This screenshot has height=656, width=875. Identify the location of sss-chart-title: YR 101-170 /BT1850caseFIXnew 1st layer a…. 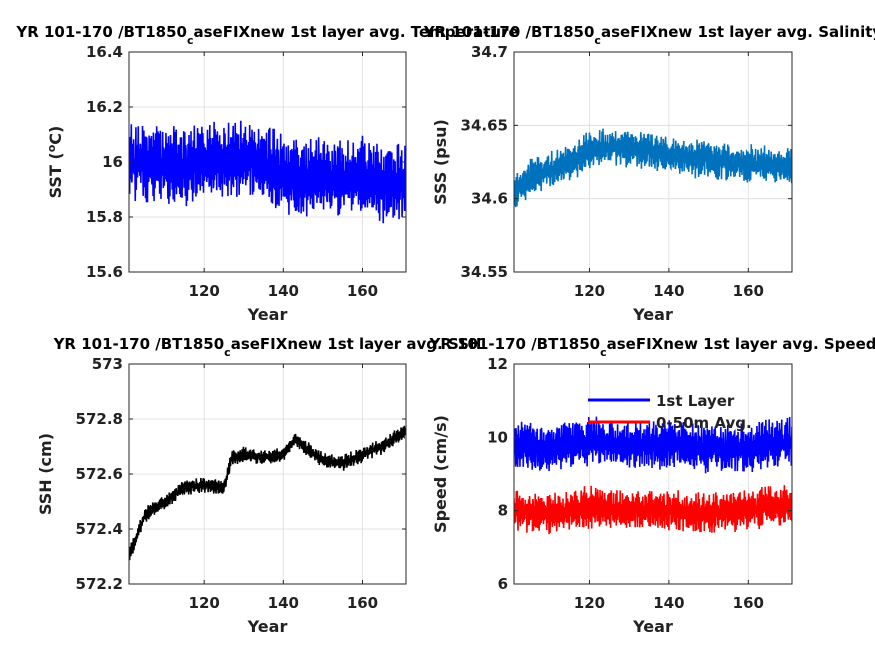
(649, 35).